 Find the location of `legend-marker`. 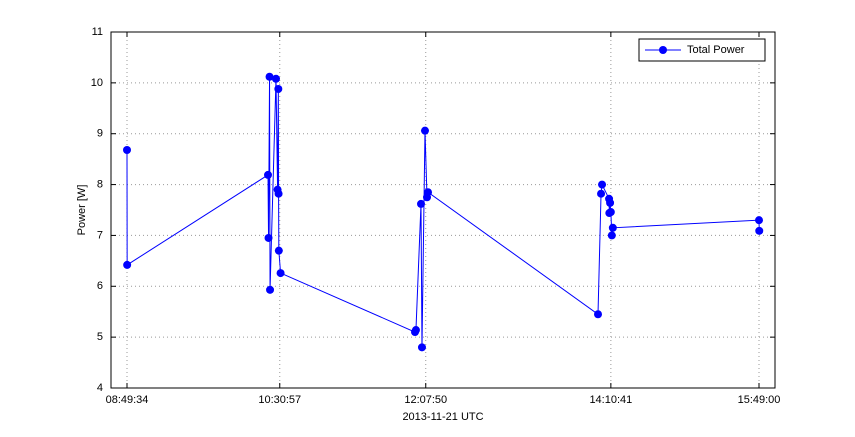

legend-marker is located at coordinates (663, 50).